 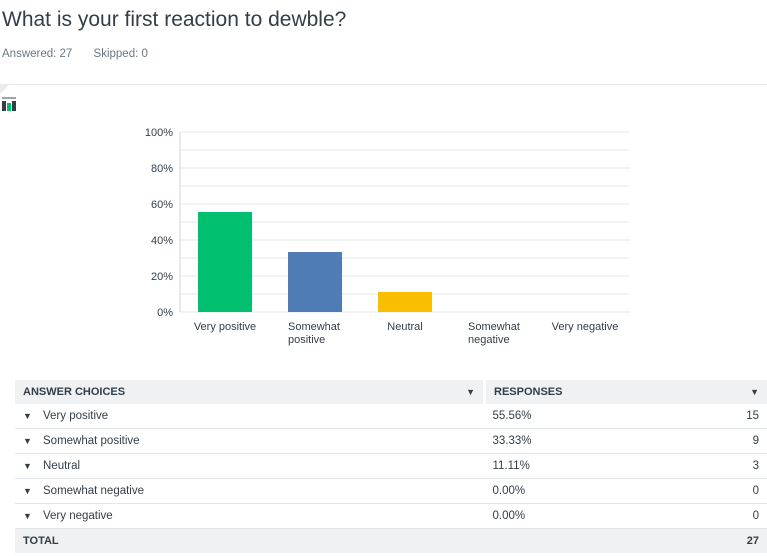 What do you see at coordinates (607, 466) in the screenshot?
I see `response-percent: 11.11%` at bounding box center [607, 466].